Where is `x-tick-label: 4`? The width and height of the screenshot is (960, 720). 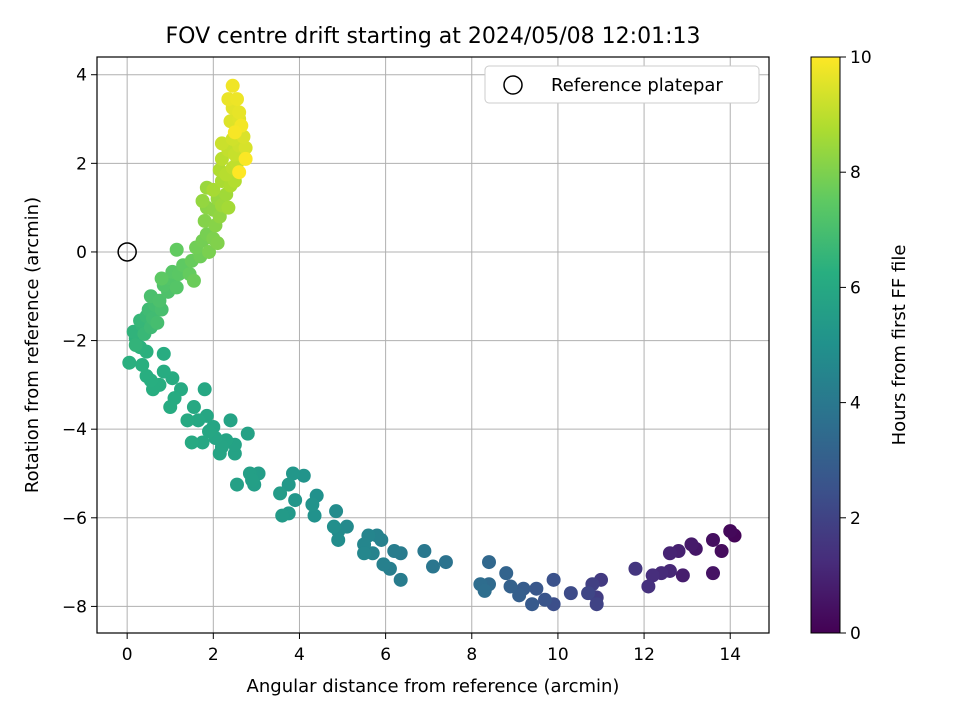
x-tick-label: 4 is located at coordinates (299, 655).